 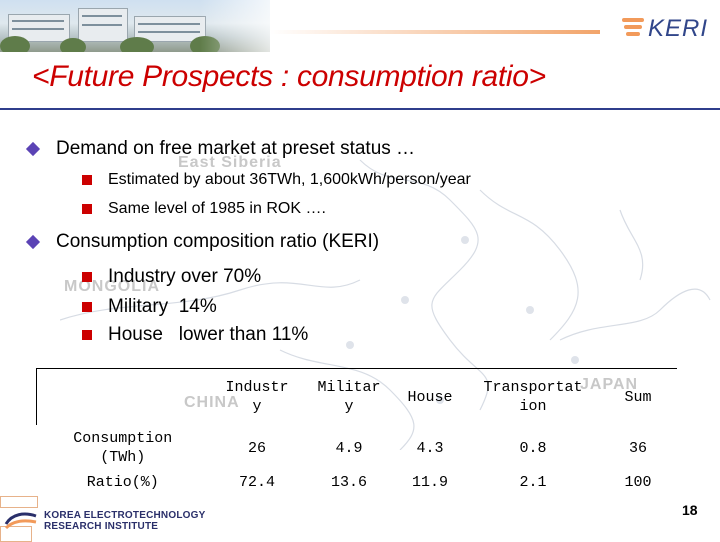 I want to click on table-header-industry: Industr y, so click(x=257, y=396).